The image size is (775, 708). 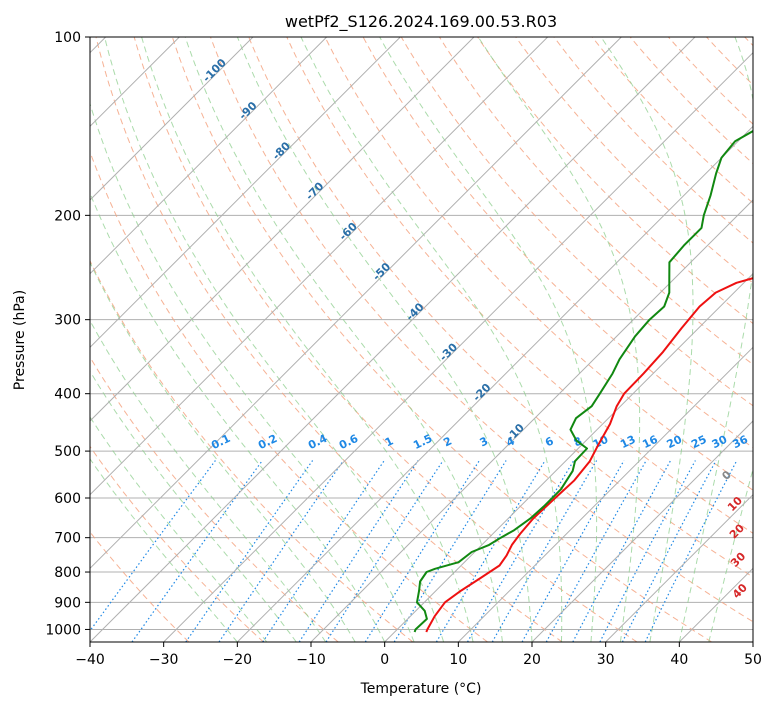 What do you see at coordinates (753, 660) in the screenshot?
I see `x-tick-label: 50` at bounding box center [753, 660].